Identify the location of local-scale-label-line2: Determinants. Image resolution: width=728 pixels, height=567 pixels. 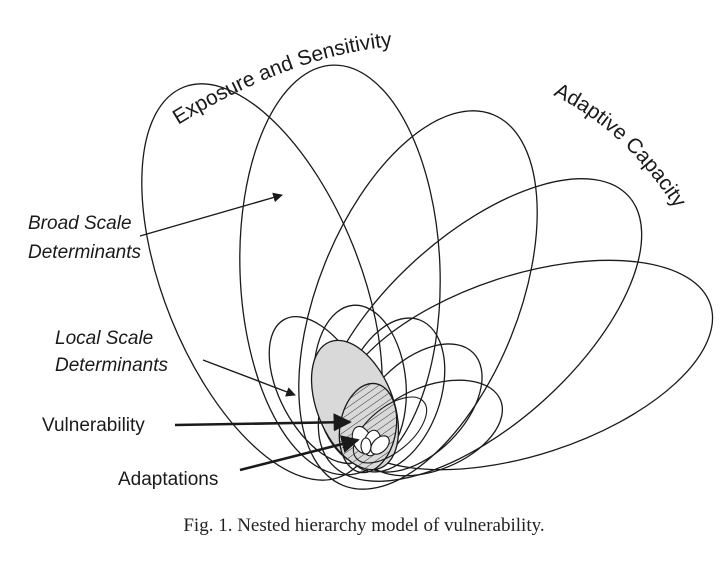
(111, 365).